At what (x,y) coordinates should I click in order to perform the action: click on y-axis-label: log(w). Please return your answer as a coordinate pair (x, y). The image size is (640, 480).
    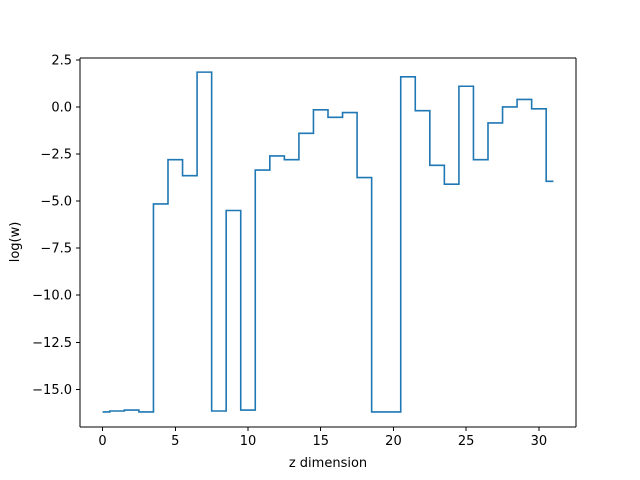
    Looking at the image, I should click on (15, 242).